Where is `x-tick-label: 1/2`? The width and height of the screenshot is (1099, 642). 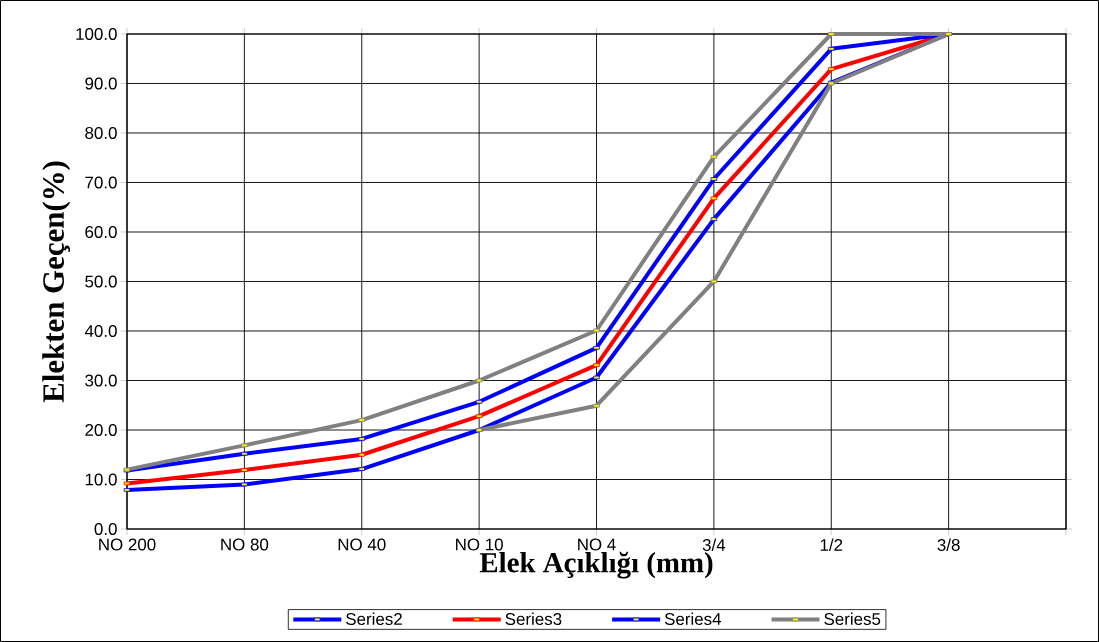
x-tick-label: 1/2 is located at coordinates (831, 544).